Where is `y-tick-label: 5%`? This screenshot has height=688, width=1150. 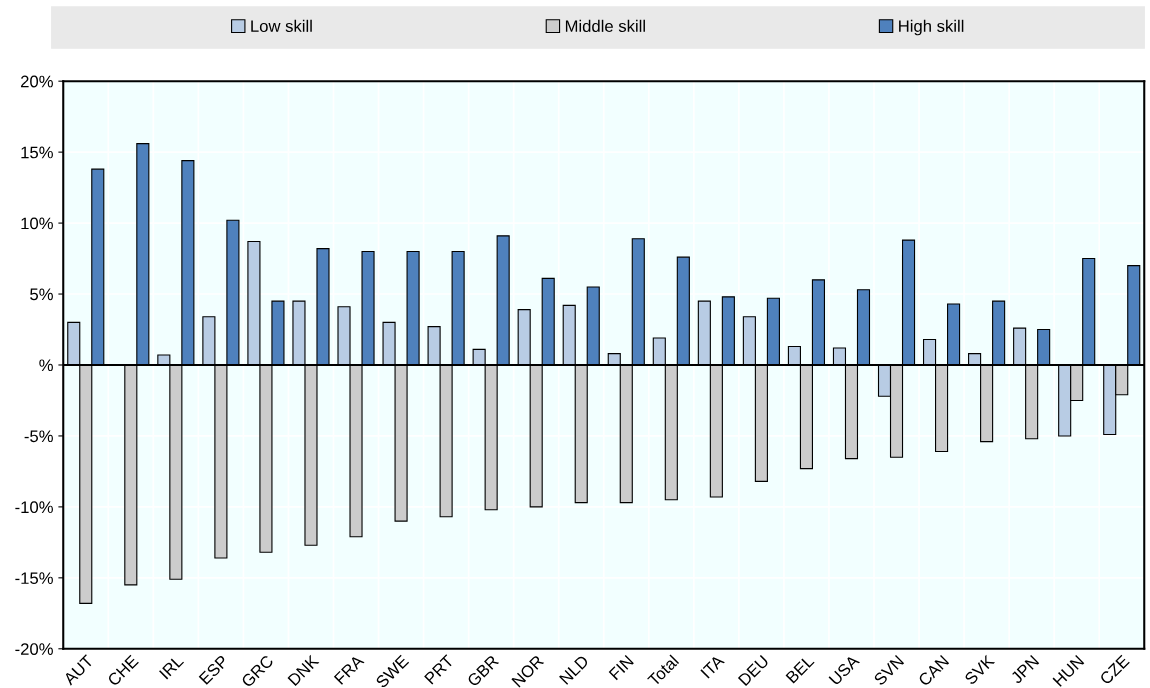
y-tick-label: 5% is located at coordinates (41, 294).